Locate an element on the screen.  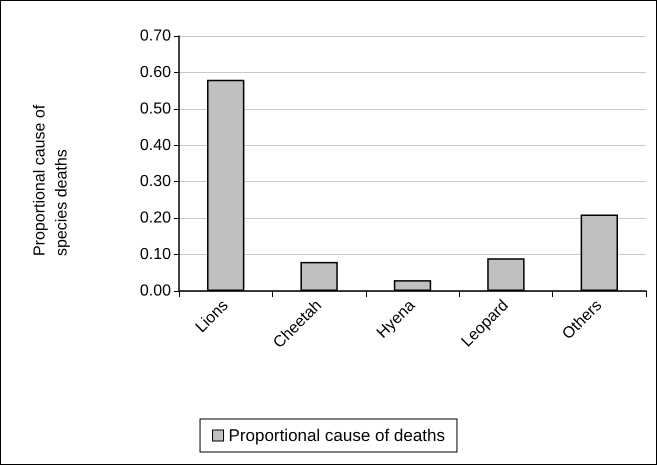
y-tick-label: 0.10 is located at coordinates (156, 255).